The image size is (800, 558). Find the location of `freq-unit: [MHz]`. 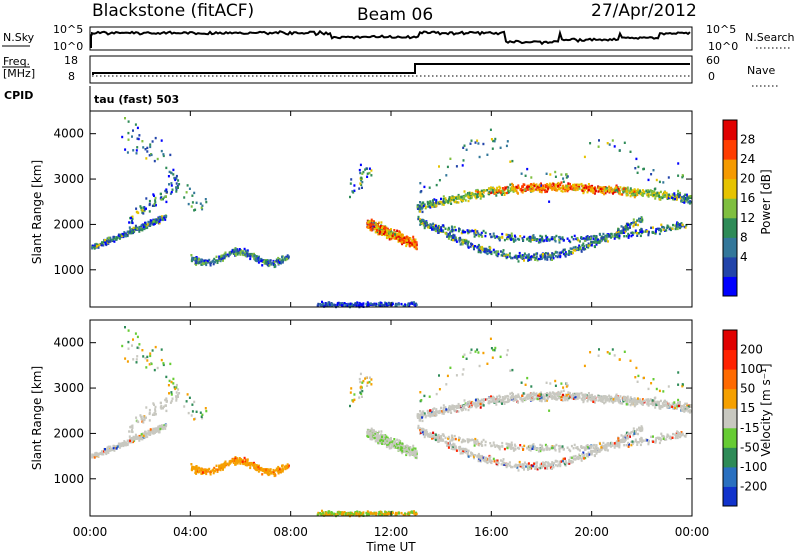

freq-unit: [MHz] is located at coordinates (19, 73).